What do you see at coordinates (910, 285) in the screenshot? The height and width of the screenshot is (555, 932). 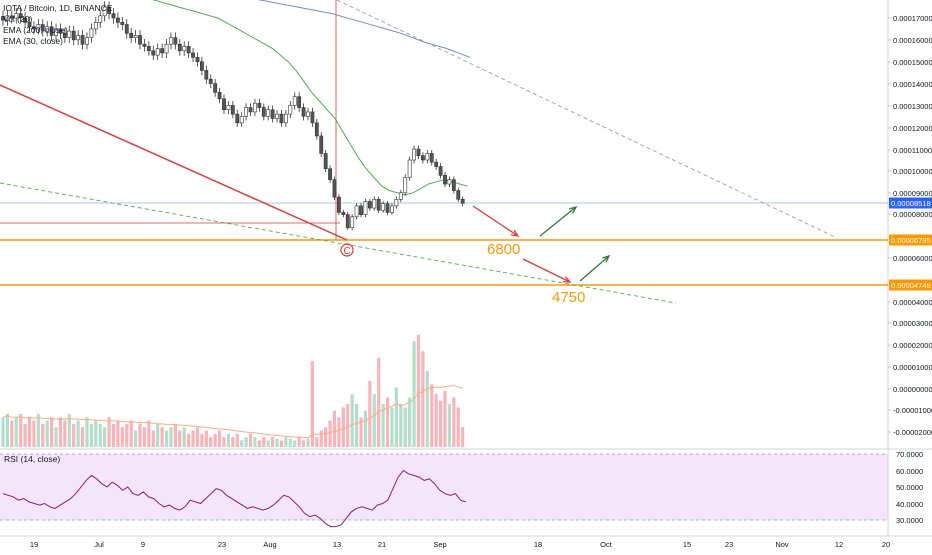 I see `support-tag-lower-bg` at bounding box center [910, 285].